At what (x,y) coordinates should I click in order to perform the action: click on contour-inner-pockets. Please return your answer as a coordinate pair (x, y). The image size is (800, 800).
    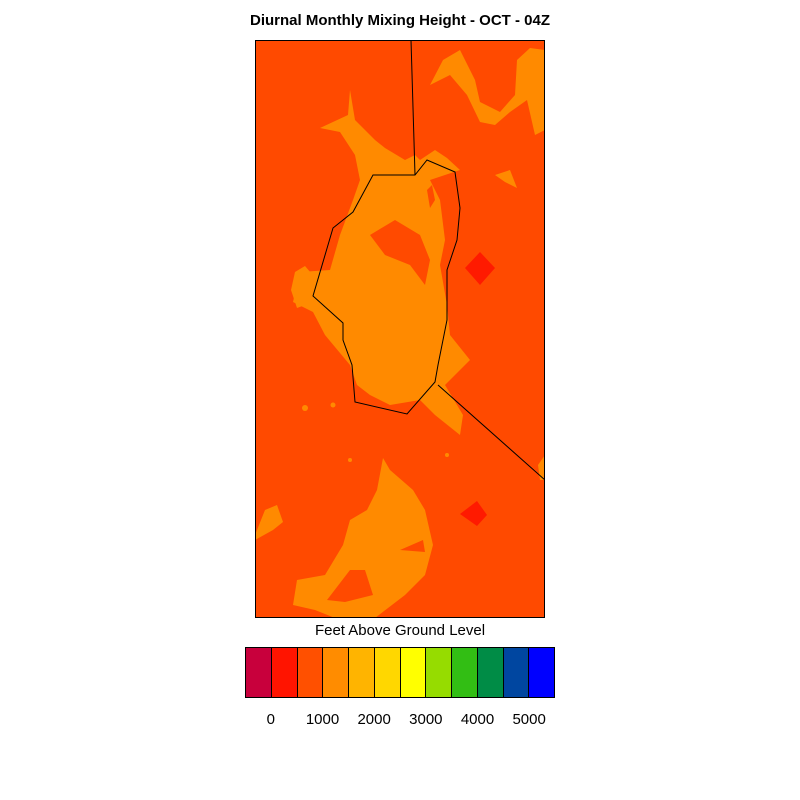
    Looking at the image, I should click on (381, 393).